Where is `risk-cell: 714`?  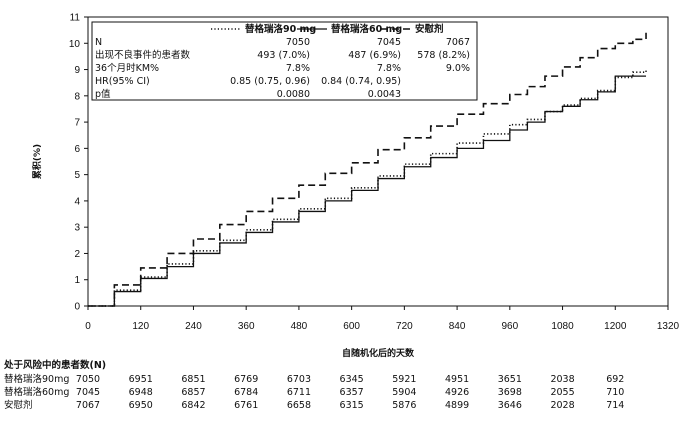 risk-cell: 714 is located at coordinates (615, 405).